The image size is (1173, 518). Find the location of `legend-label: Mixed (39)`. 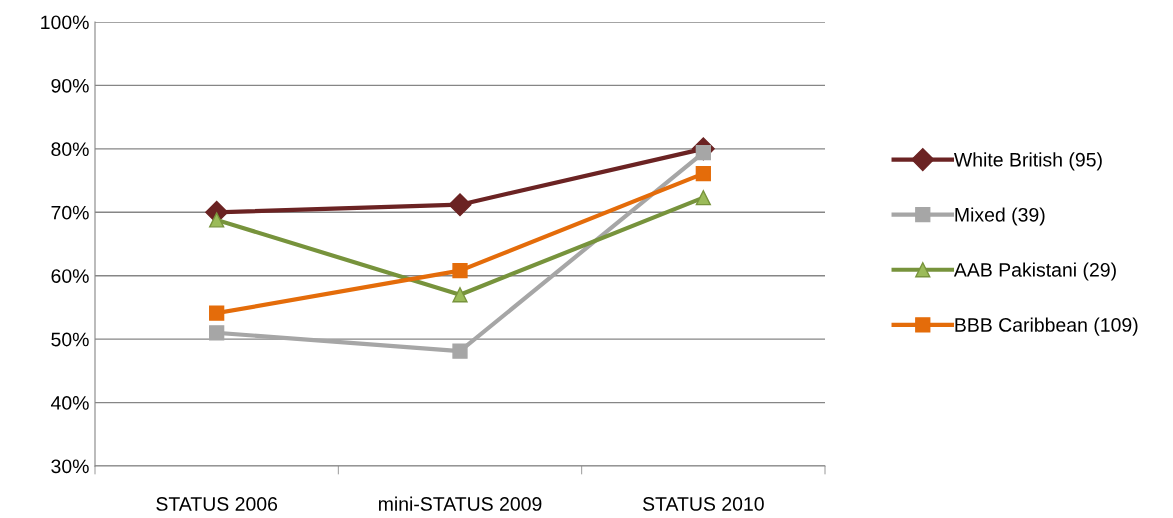

legend-label: Mixed (39) is located at coordinates (1000, 216).